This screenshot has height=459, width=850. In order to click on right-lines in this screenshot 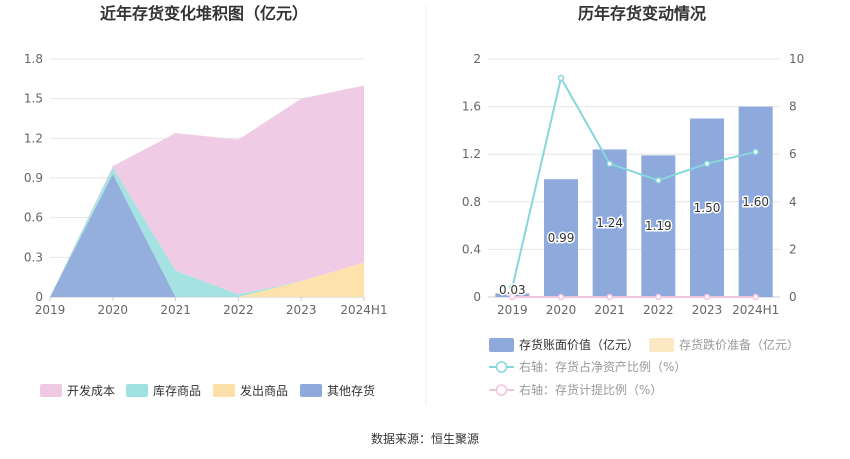, I will do `click(634, 187)`.